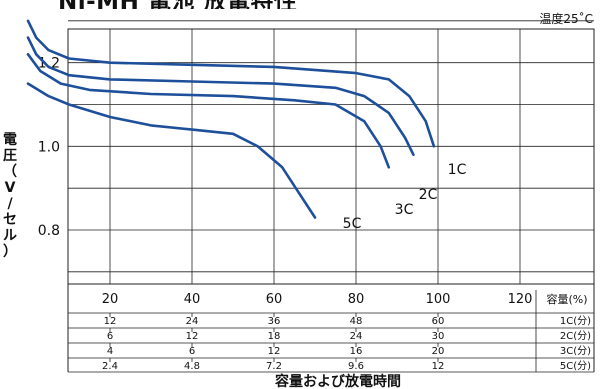 This screenshot has width=609, height=389. Describe the element at coordinates (438, 336) in the screenshot. I see `time-tick-label: 30` at that location.